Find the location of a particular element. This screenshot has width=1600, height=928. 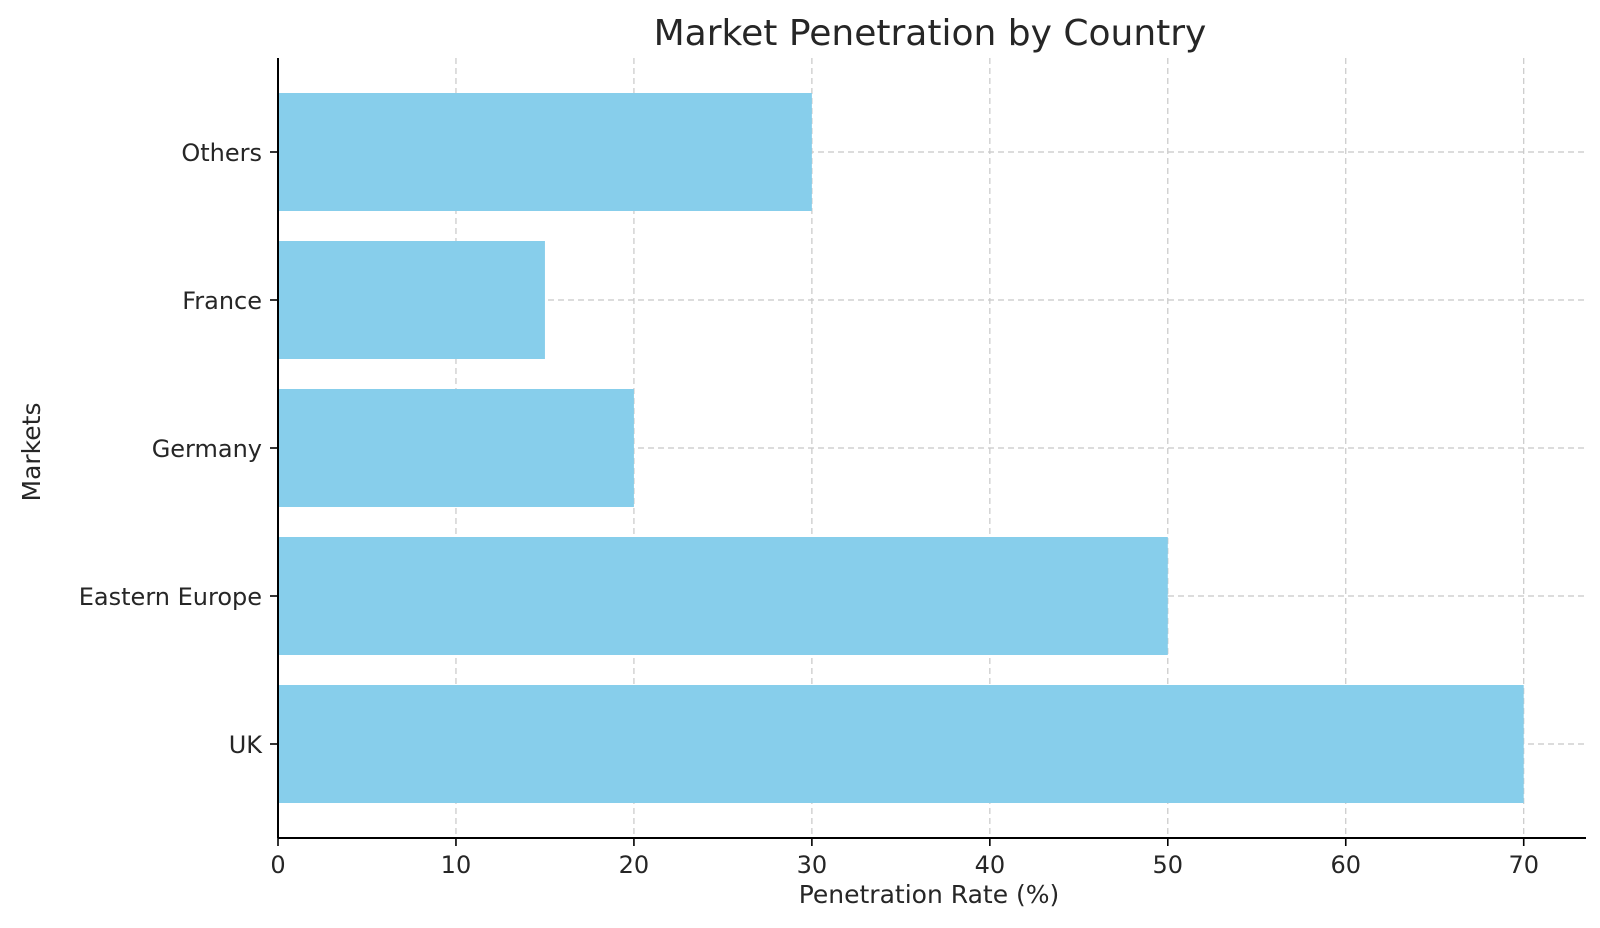

x-axis-label: Penetration Rate (%) is located at coordinates (929, 894).